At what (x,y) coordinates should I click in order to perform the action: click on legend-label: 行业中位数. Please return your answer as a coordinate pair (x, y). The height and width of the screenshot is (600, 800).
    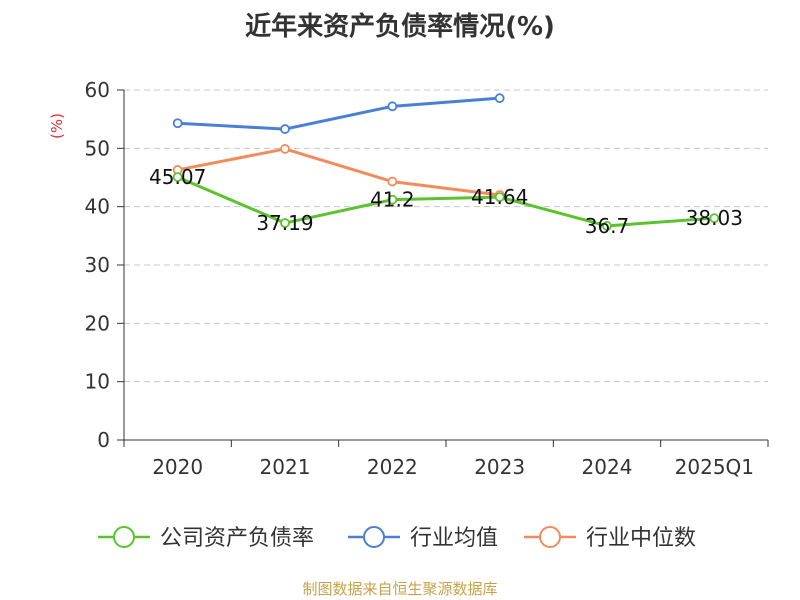
    Looking at the image, I should click on (641, 538).